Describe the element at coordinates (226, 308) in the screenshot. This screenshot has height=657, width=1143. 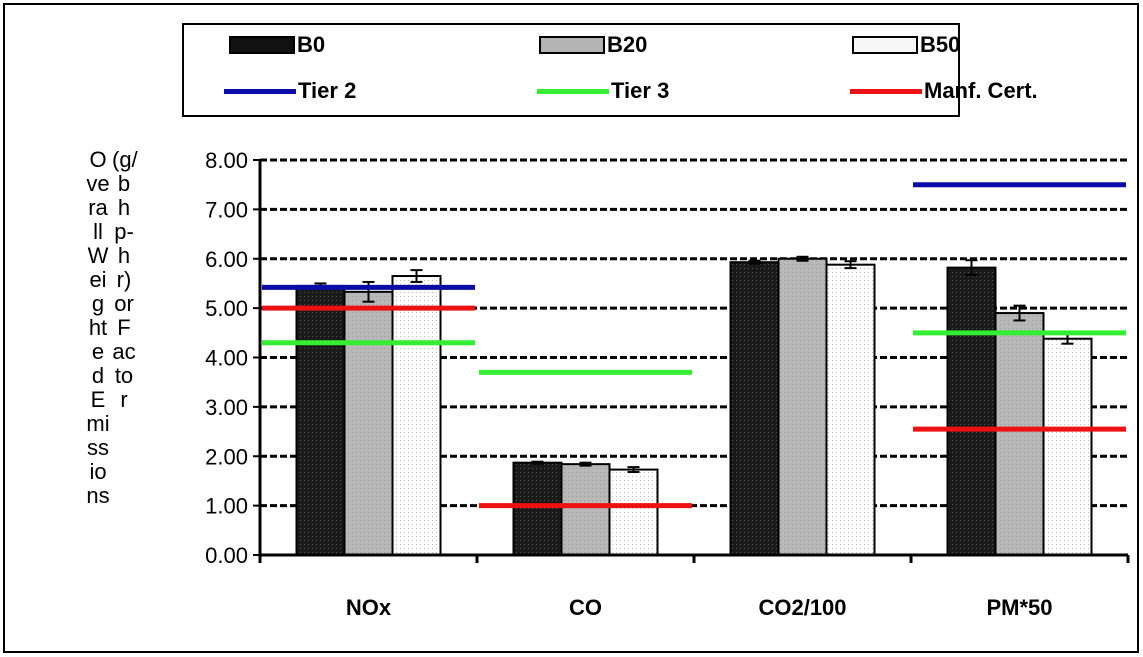
I see `y-tick-label: 5.00` at that location.